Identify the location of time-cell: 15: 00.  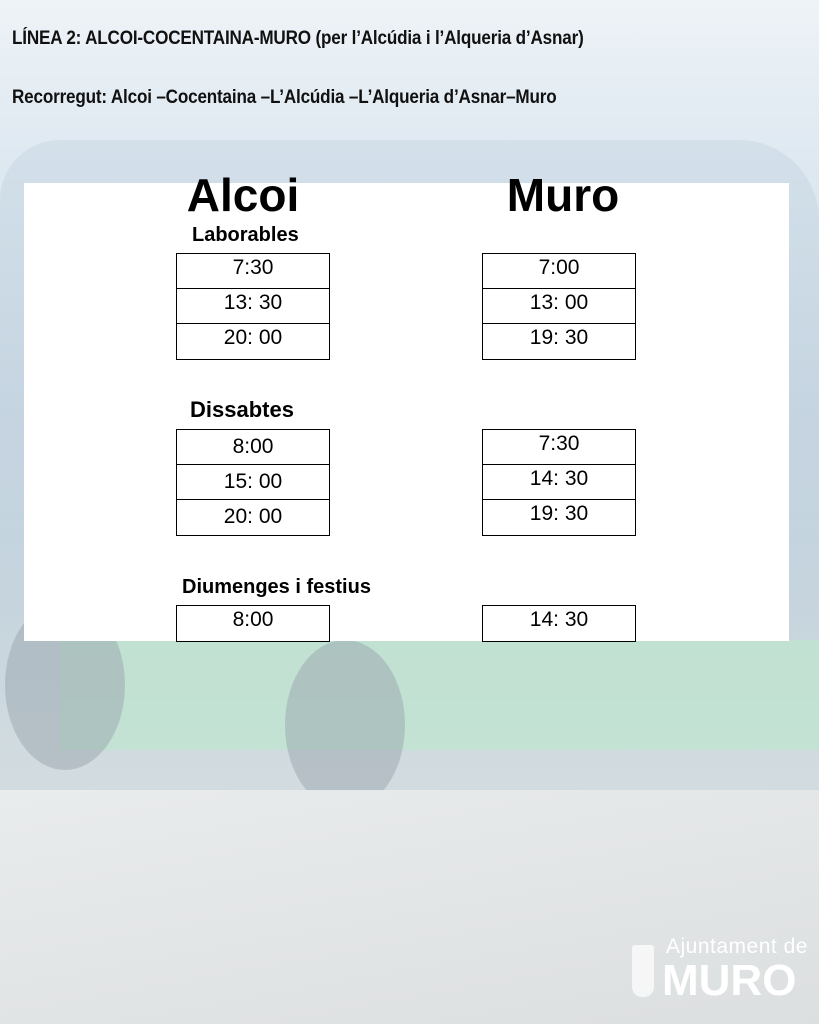
(253, 482).